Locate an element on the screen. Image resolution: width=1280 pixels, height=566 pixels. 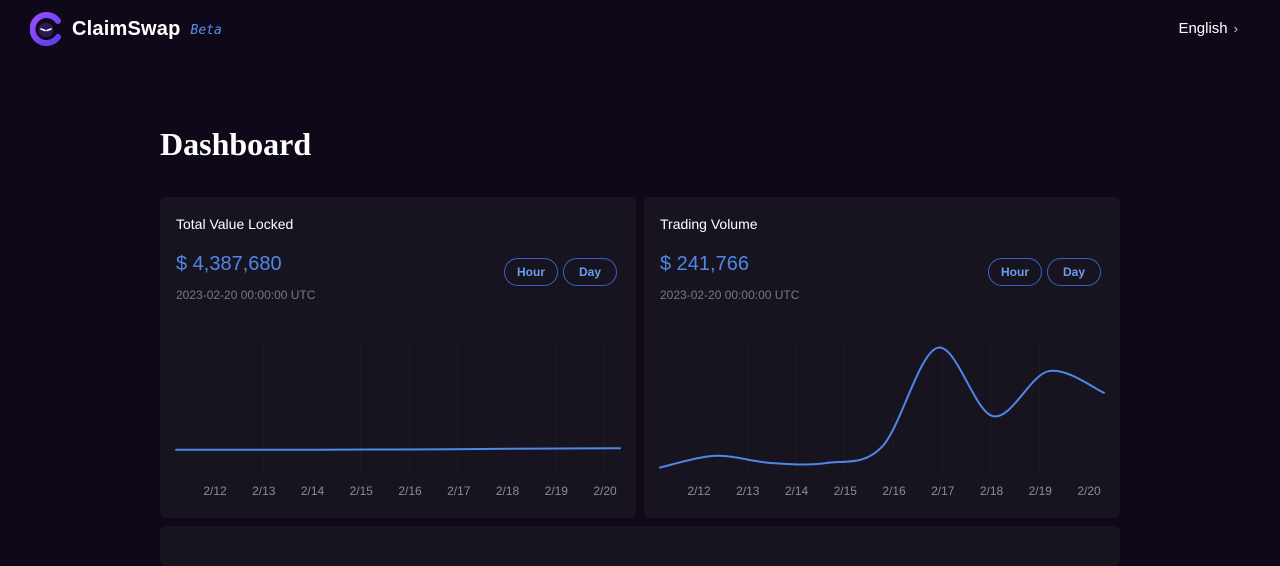
beta-badge: Beta is located at coordinates (206, 30).